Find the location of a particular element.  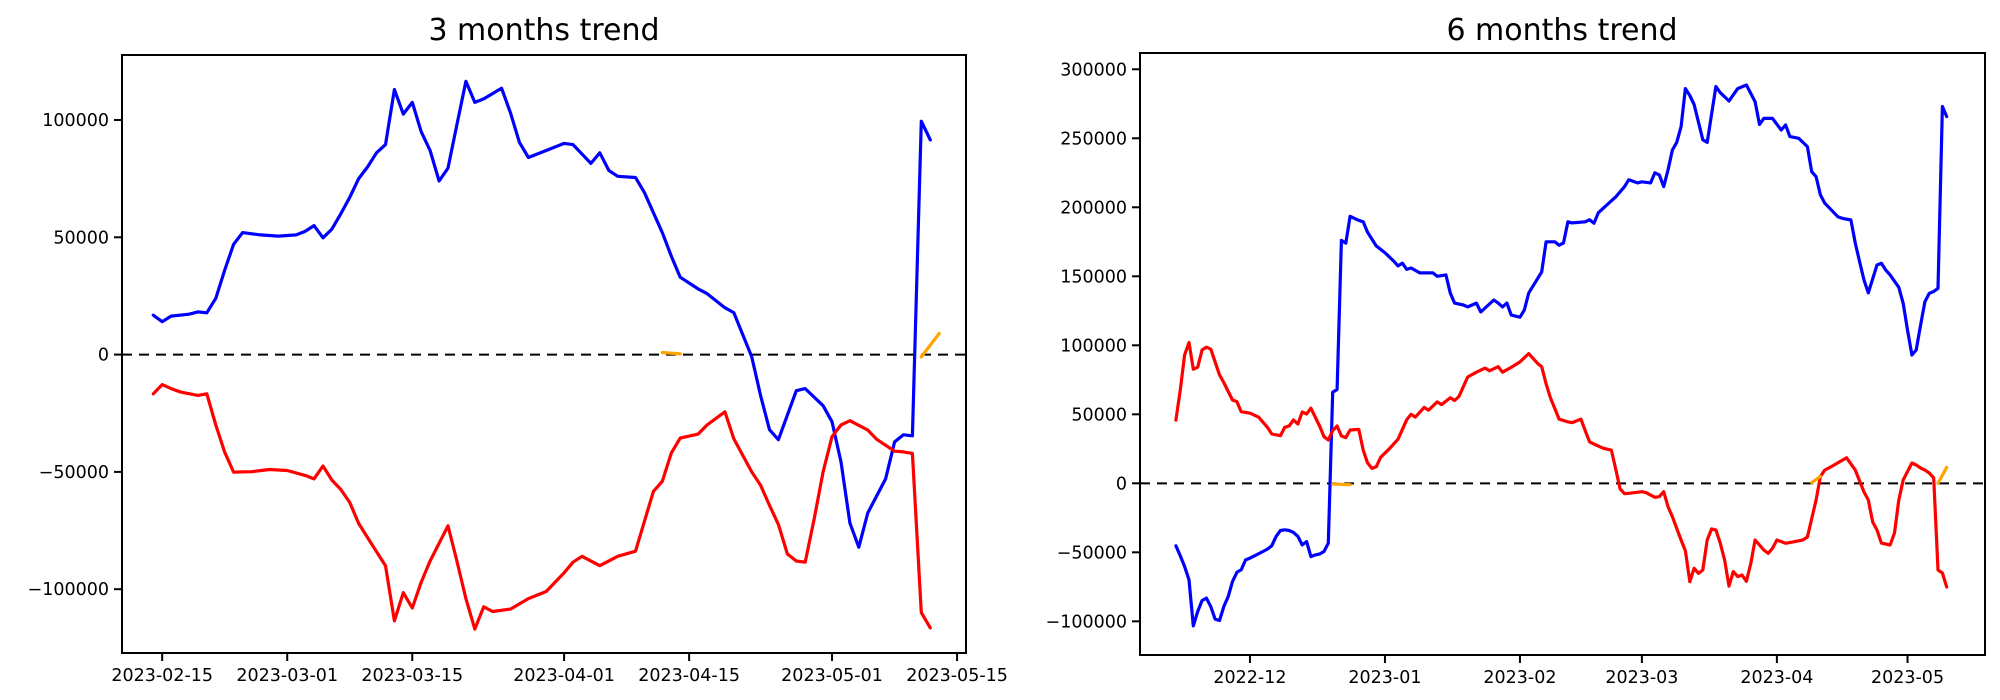

x-tick-label: 2023-05-01 is located at coordinates (832, 676).